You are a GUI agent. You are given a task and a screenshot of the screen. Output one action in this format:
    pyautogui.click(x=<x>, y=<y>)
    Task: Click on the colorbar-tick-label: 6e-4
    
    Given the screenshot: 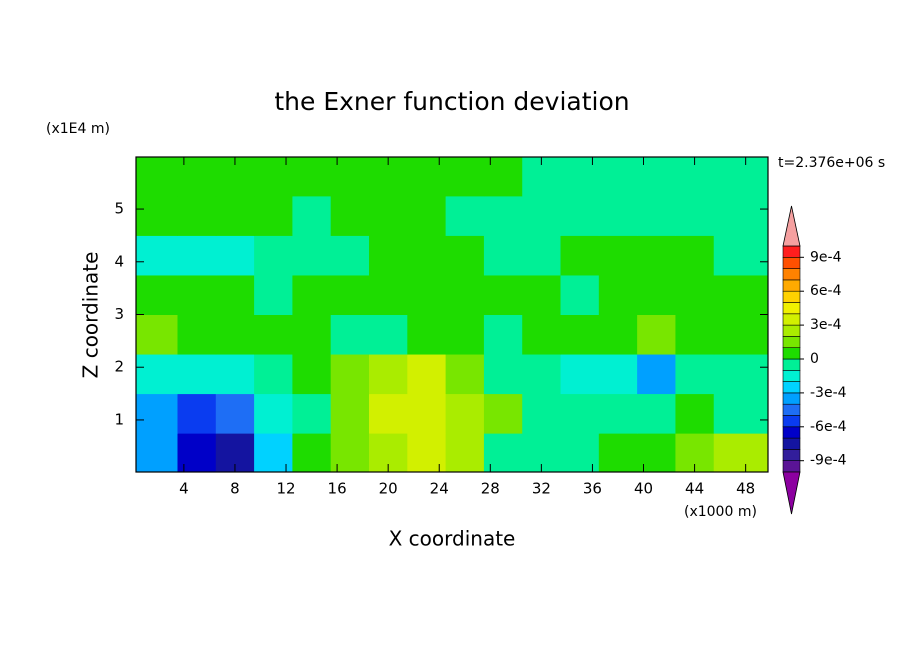 What is the action you would take?
    pyautogui.click(x=826, y=291)
    